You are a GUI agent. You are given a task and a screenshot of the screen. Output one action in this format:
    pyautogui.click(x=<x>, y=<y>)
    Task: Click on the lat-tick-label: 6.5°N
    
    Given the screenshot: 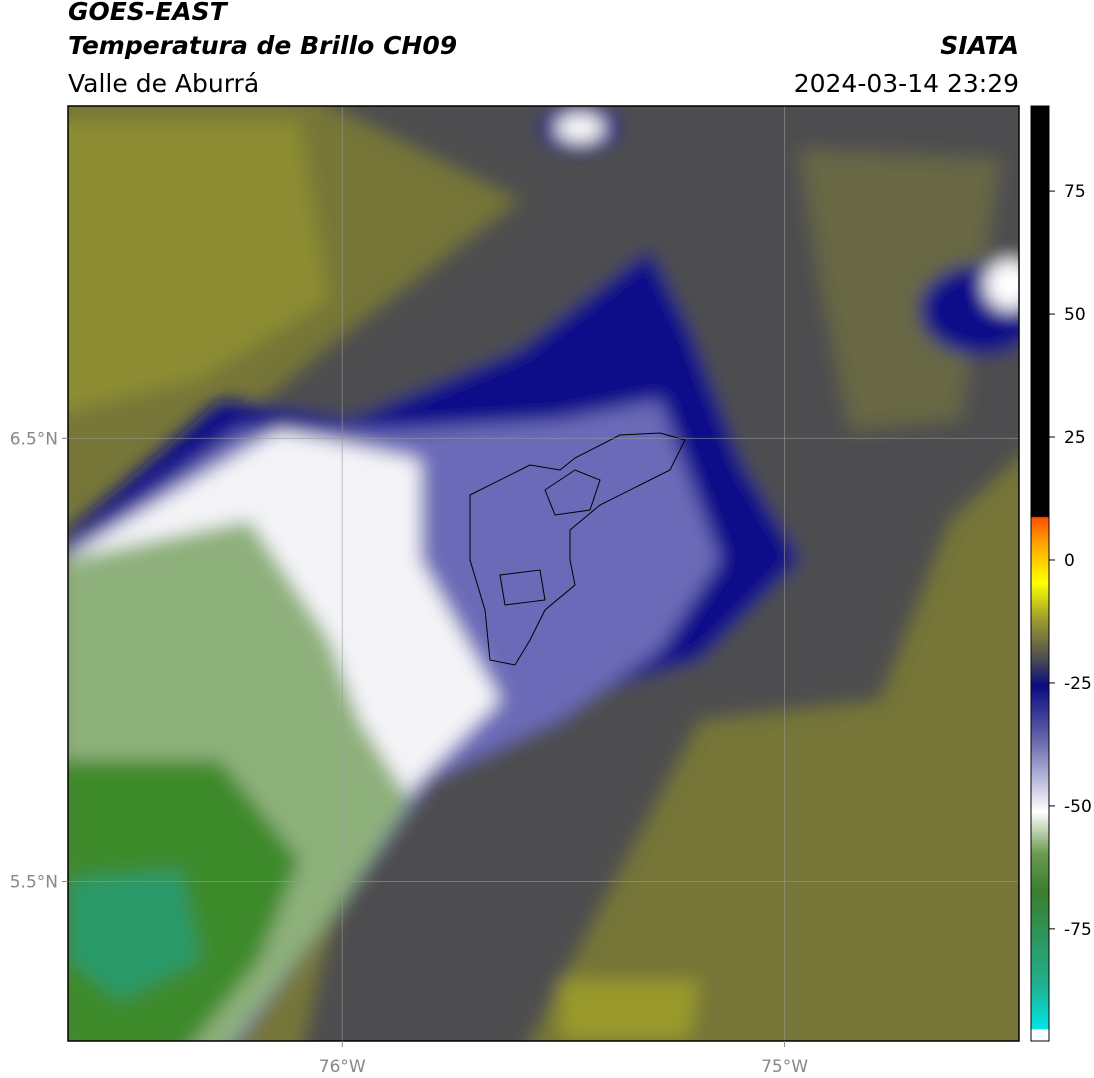 What is the action you would take?
    pyautogui.click(x=34, y=439)
    